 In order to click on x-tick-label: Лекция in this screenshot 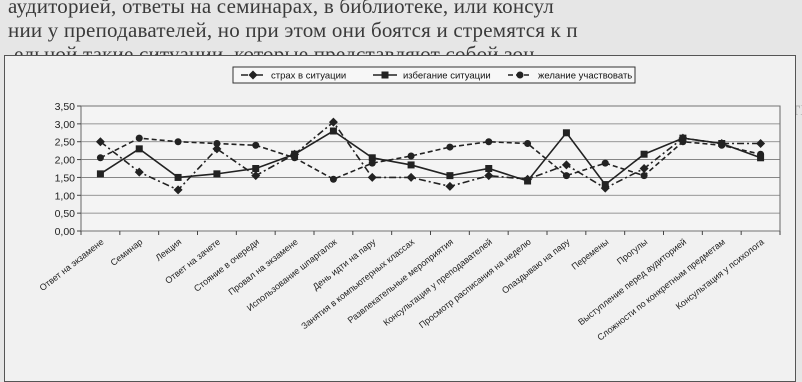, I will do `click(169, 250)`.